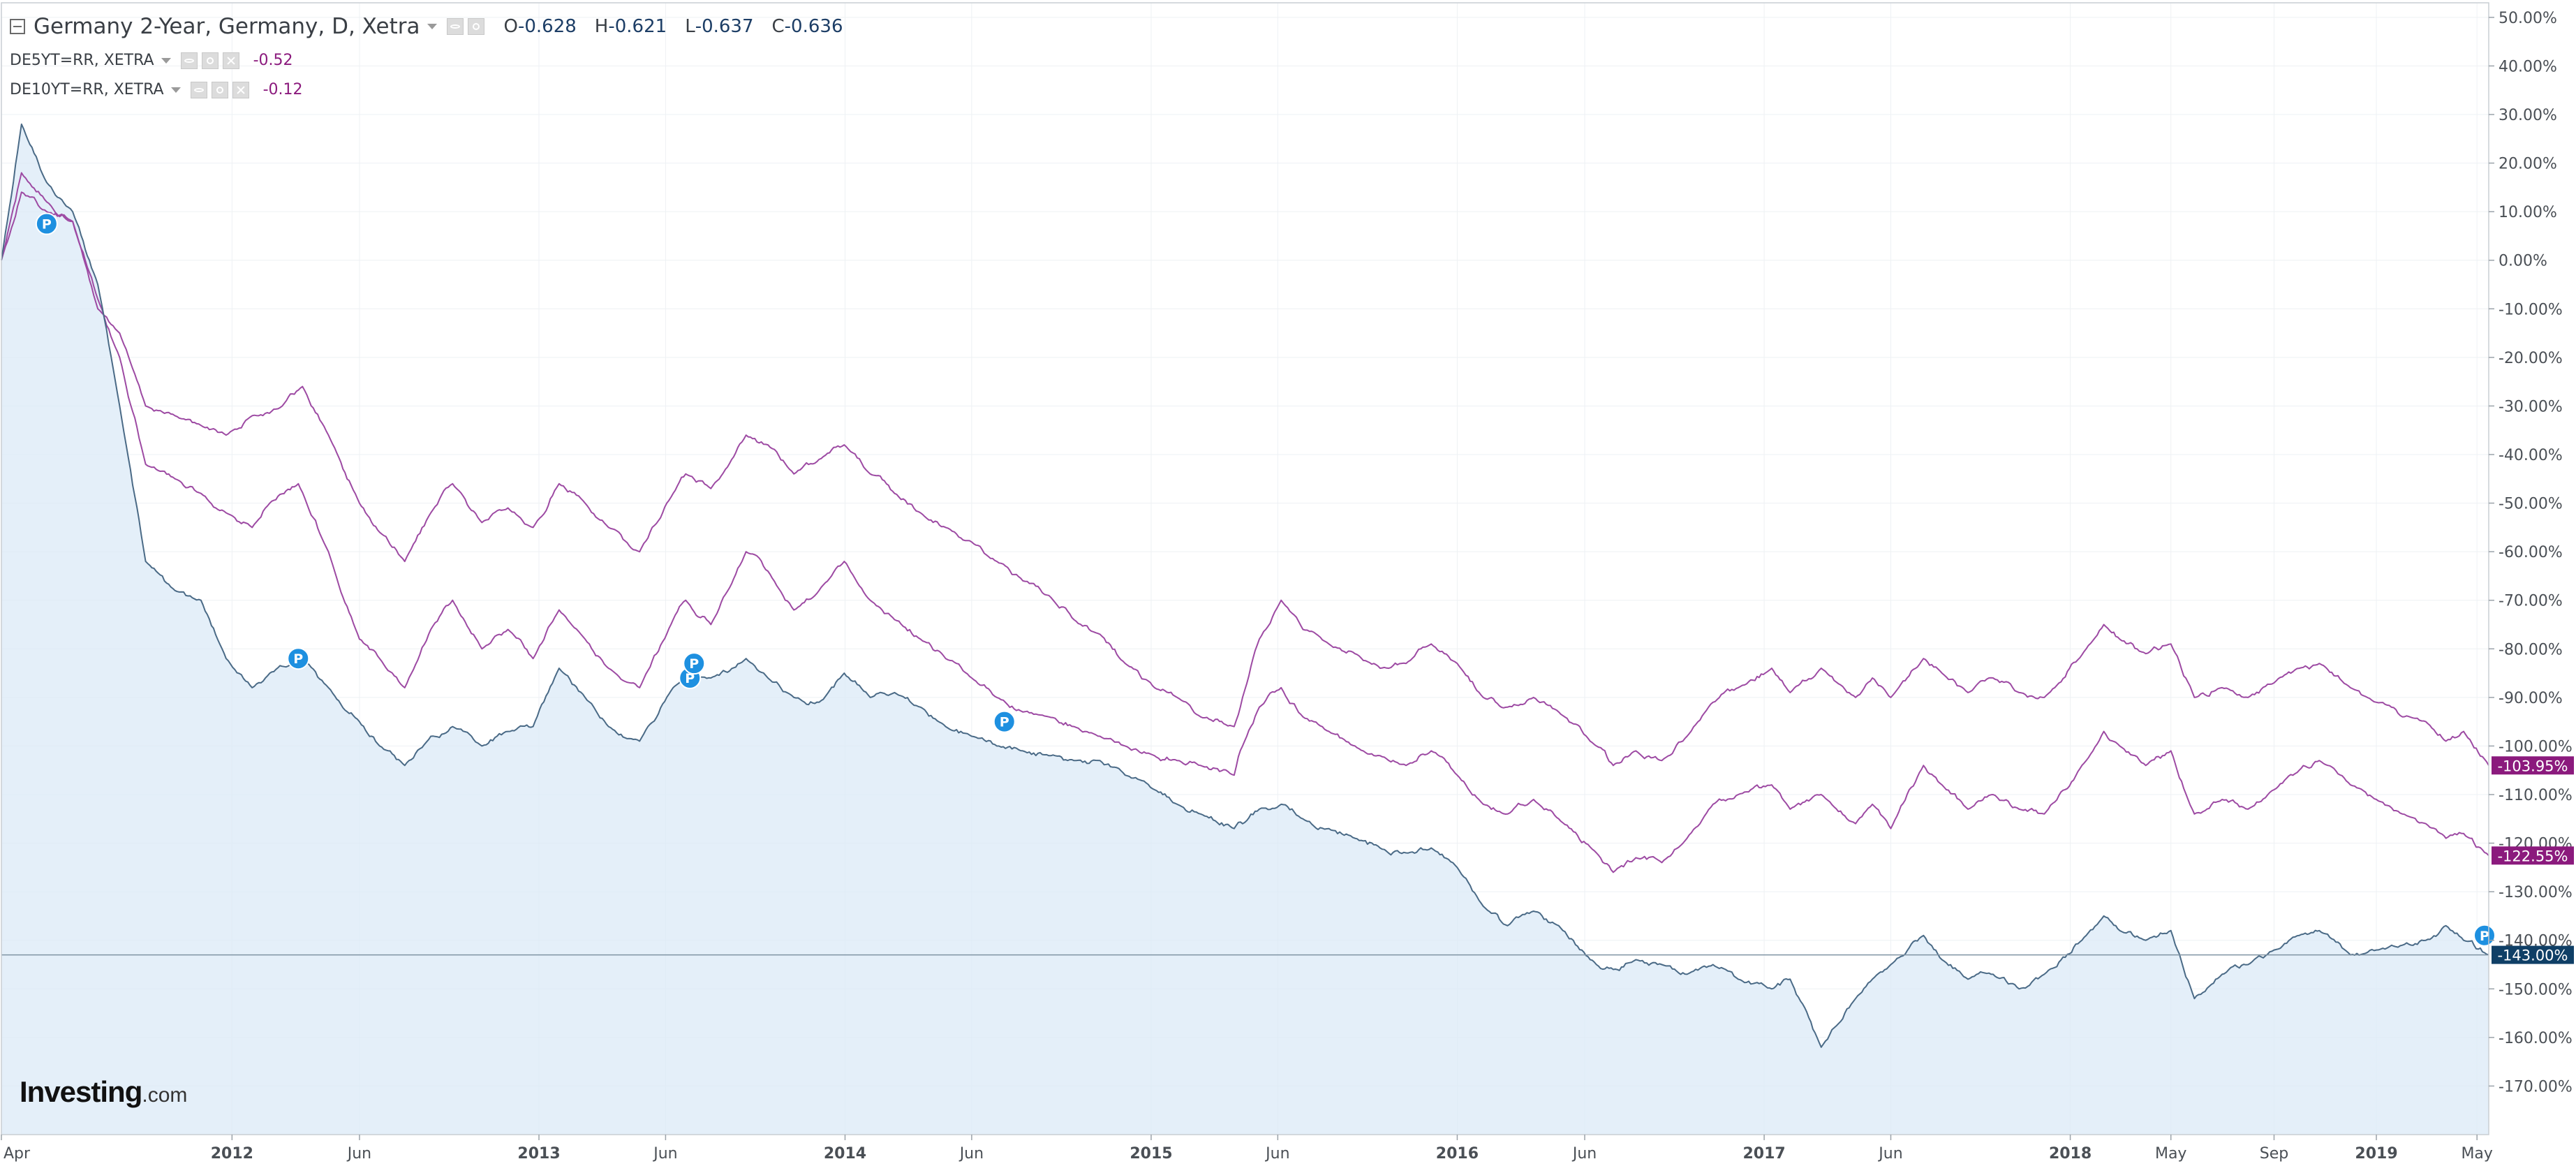 The width and height of the screenshot is (2576, 1173). I want to click on x-tick-label: 2016, so click(1457, 1154).